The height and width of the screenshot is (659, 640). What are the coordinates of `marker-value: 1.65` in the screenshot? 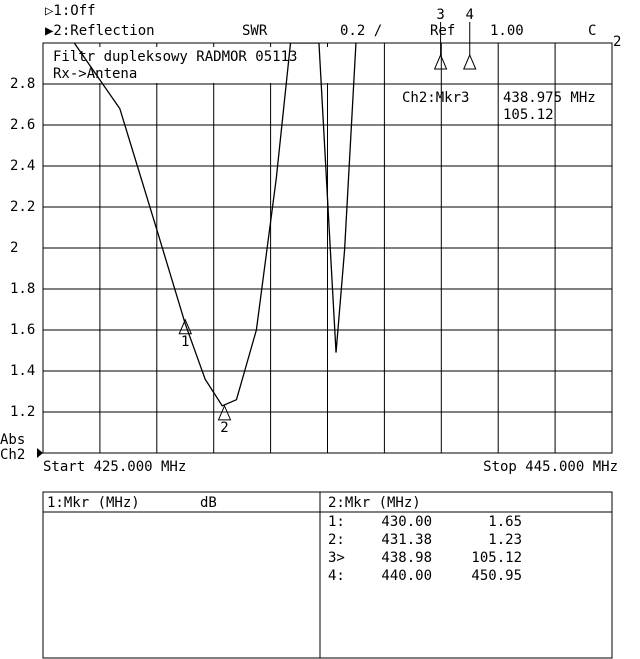 It's located at (505, 522).